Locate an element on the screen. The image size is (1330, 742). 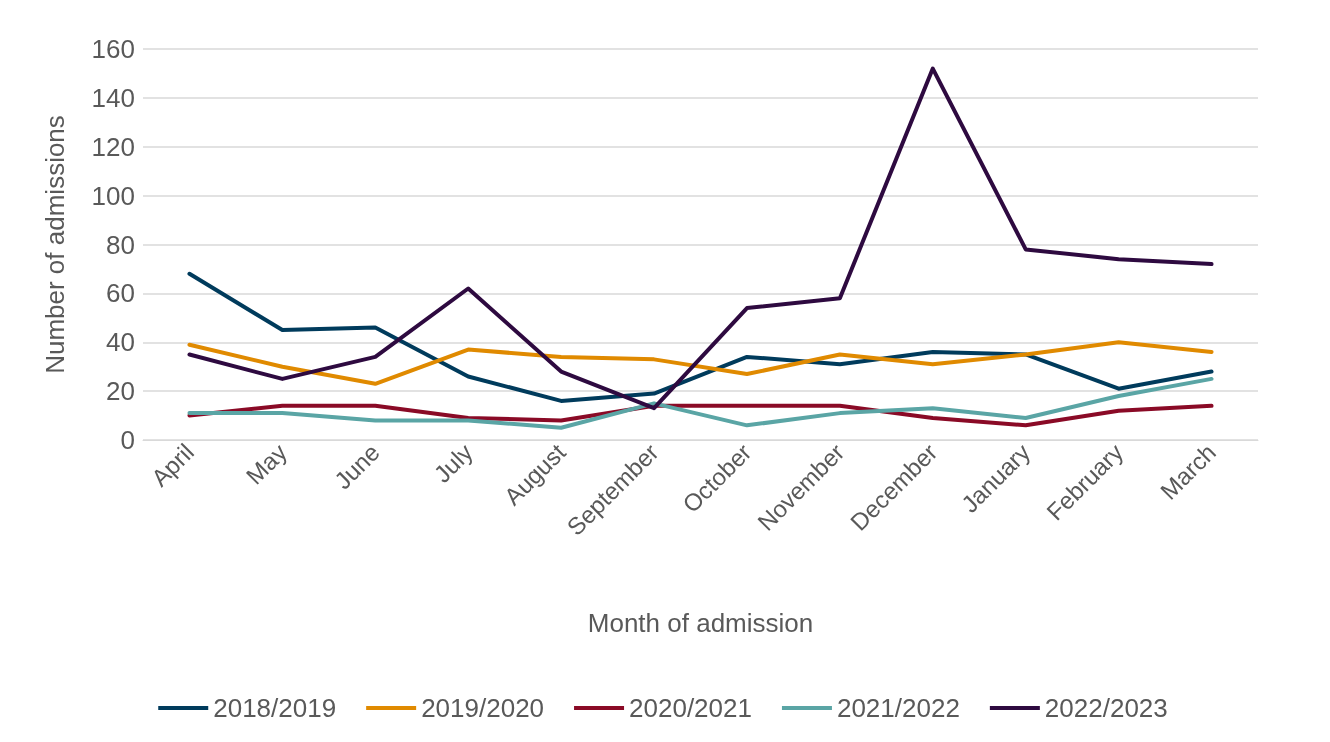
x-tick-label: July is located at coordinates (453, 463).